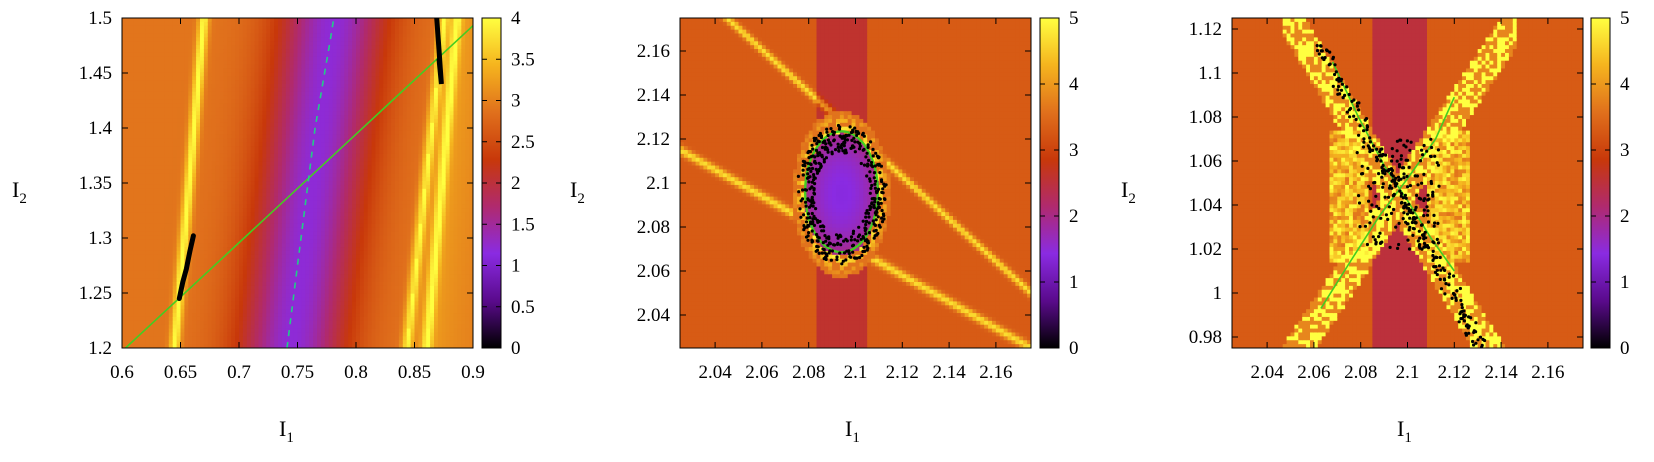 The width and height of the screenshot is (1654, 462). I want to click on p2-ytick-label: 2.06, so click(653, 271).